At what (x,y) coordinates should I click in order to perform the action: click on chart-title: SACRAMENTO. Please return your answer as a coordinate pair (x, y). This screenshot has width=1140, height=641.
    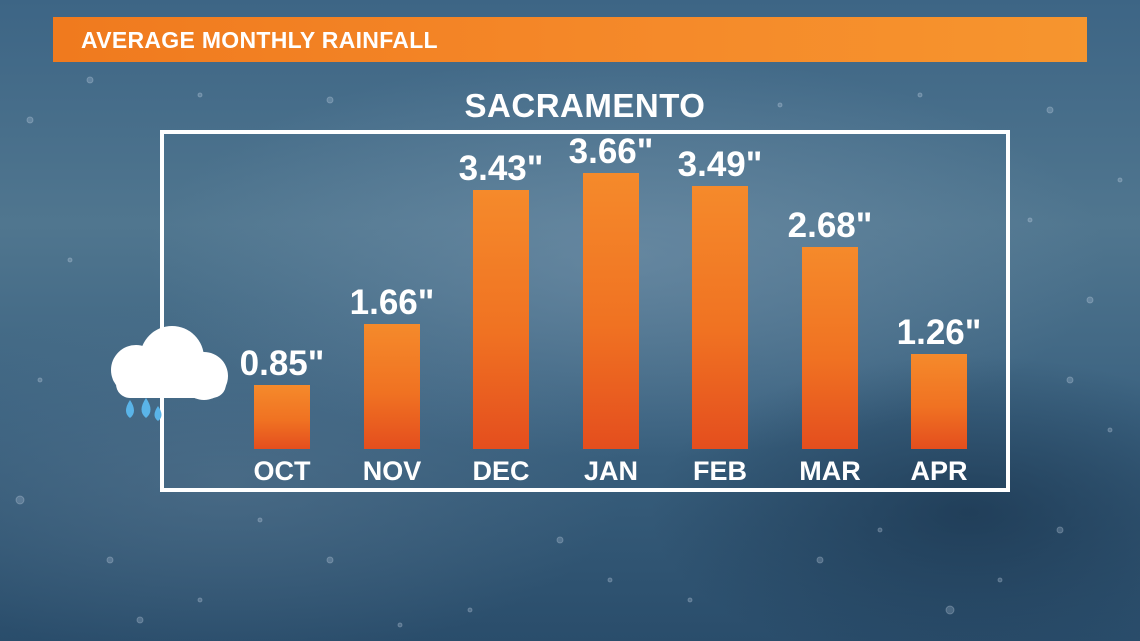
    Looking at the image, I should click on (585, 105).